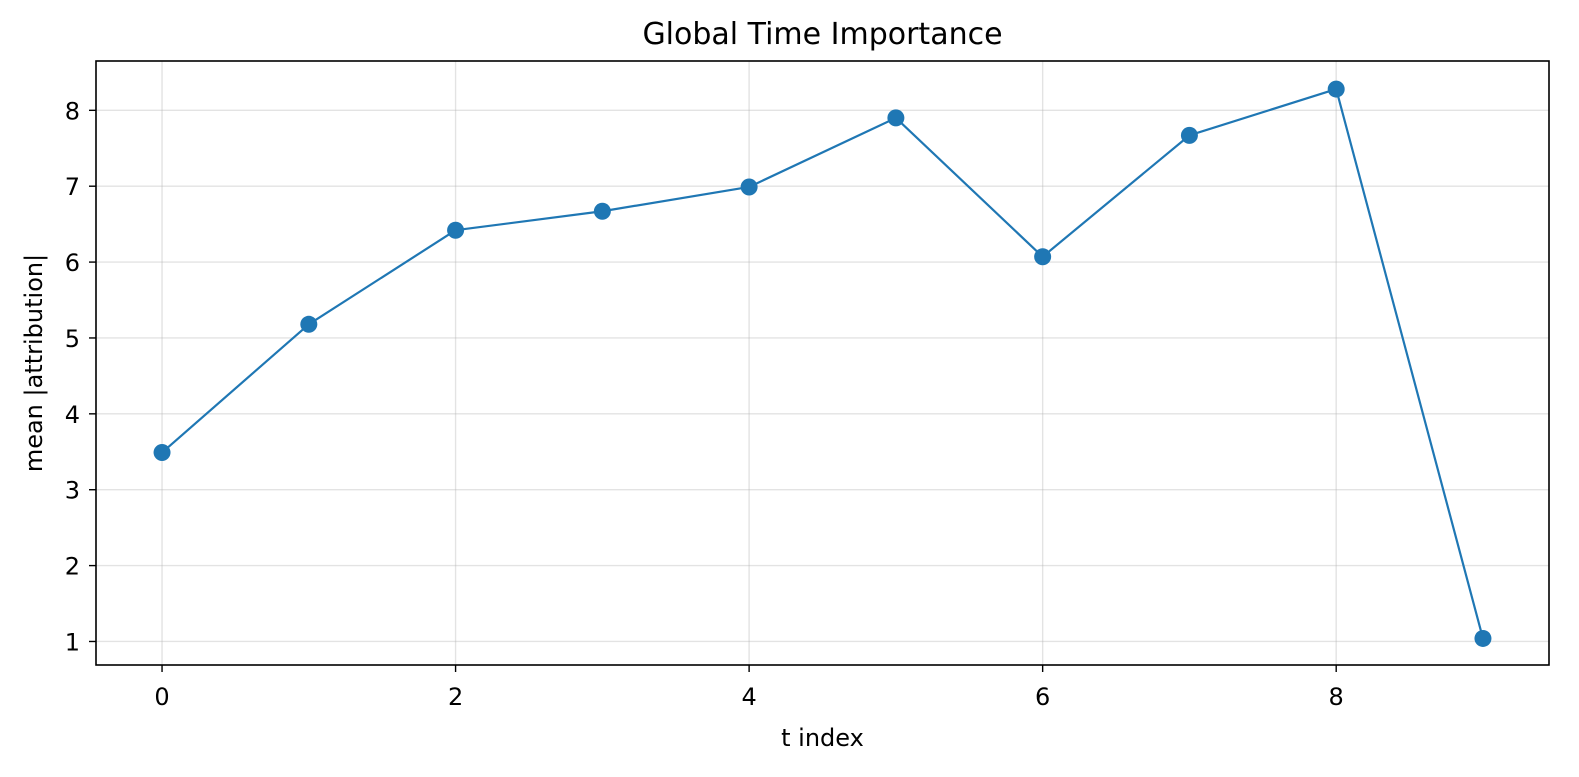 The height and width of the screenshot is (777, 1579). I want to click on y-tick-label: 5, so click(72, 339).